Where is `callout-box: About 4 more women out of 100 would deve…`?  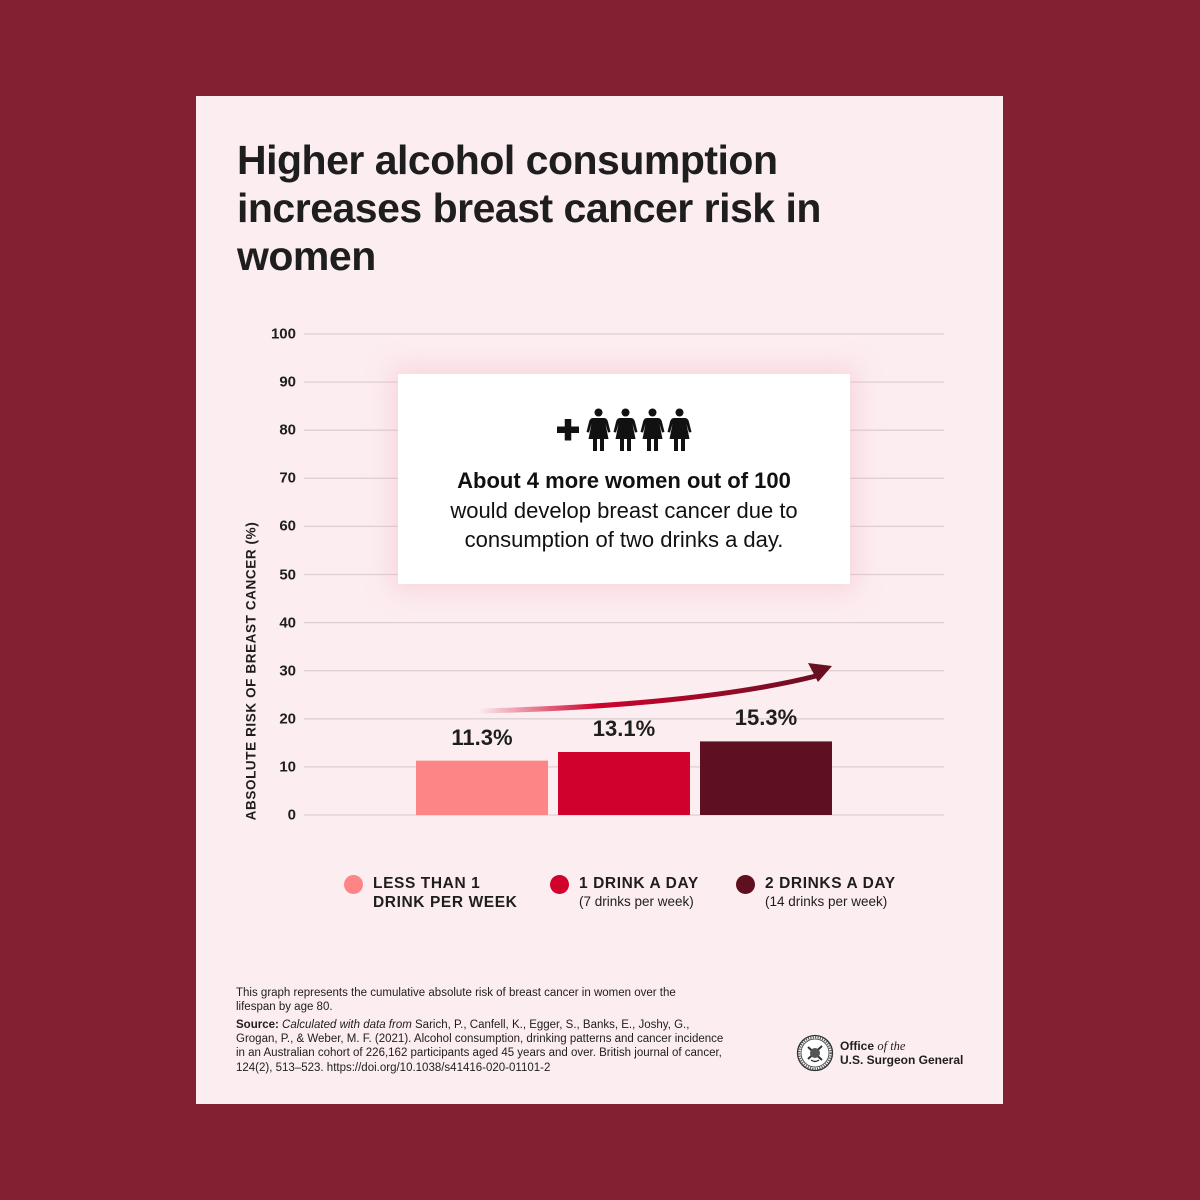
callout-box: About 4 more women out of 100 would deve… is located at coordinates (624, 479).